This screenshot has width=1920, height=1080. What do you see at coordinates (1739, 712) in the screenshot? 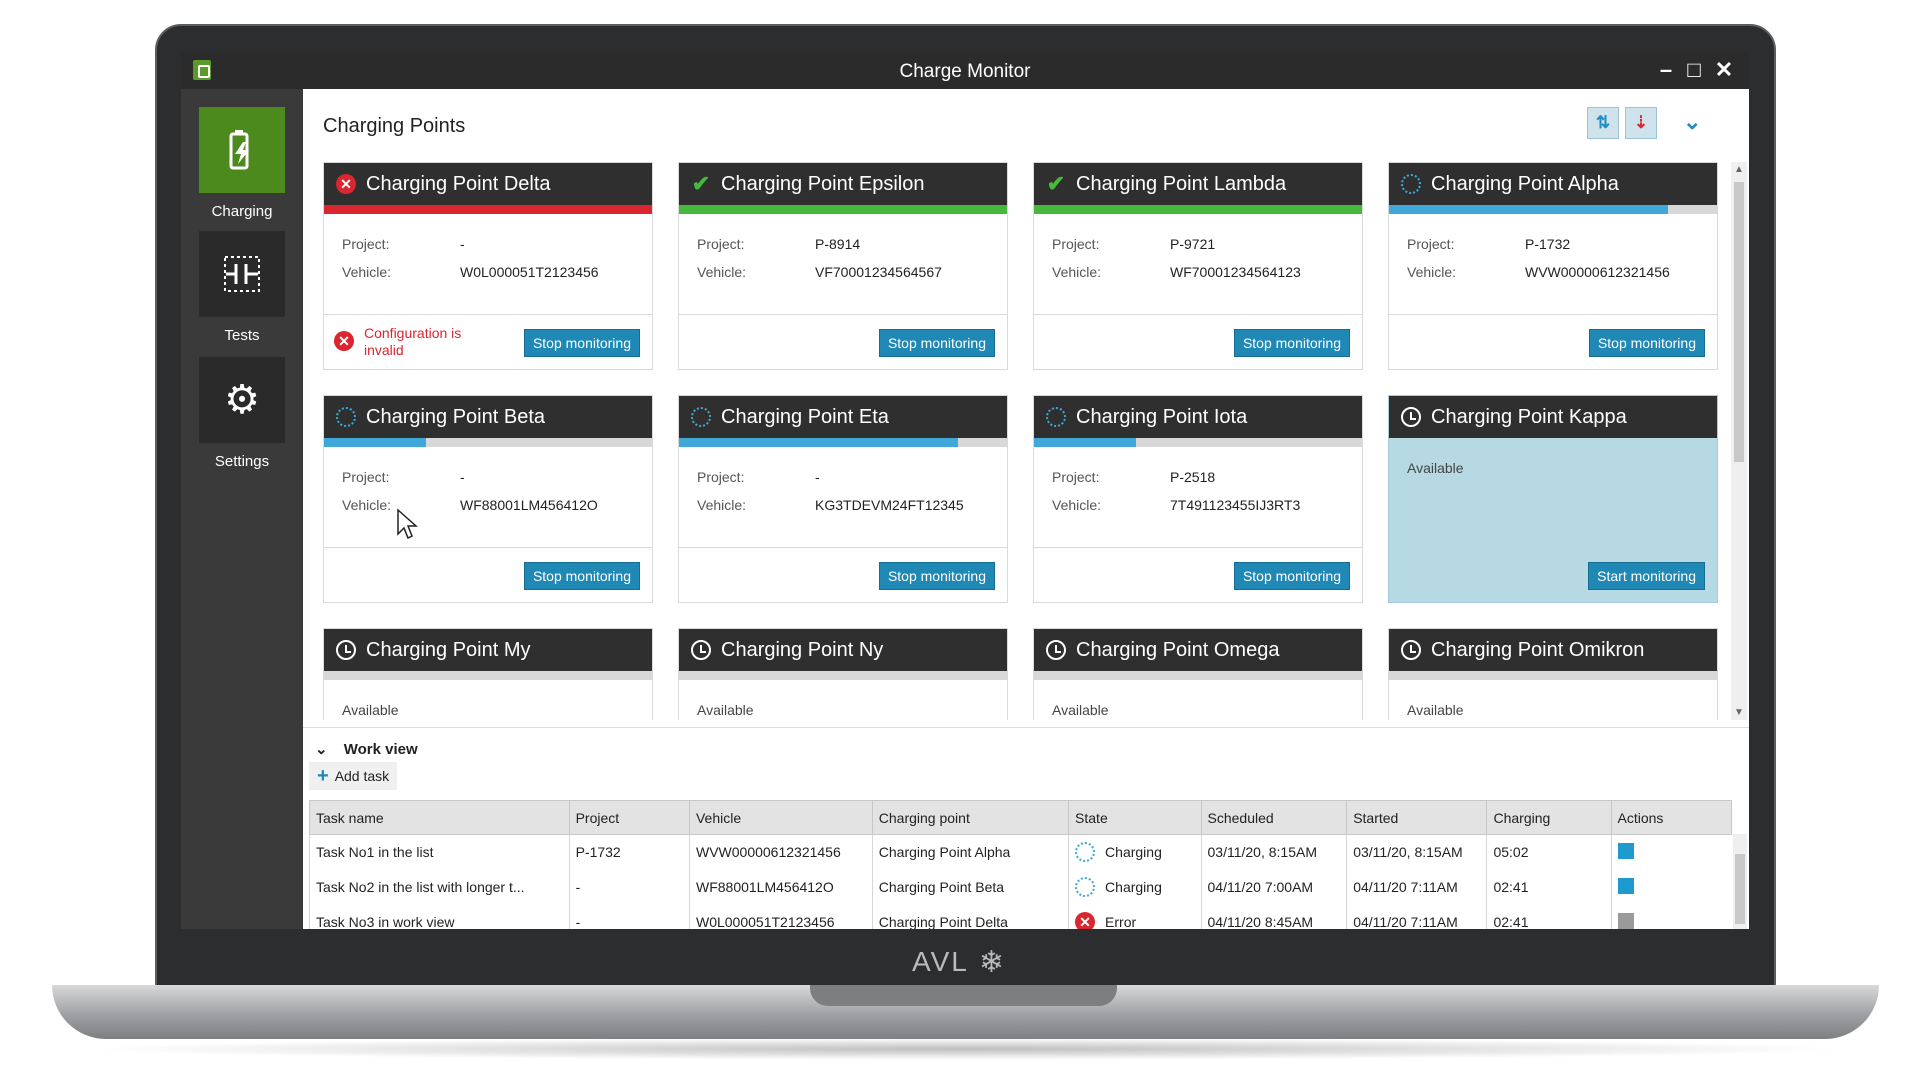
I see `scroll-down-icon: ▼` at bounding box center [1739, 712].